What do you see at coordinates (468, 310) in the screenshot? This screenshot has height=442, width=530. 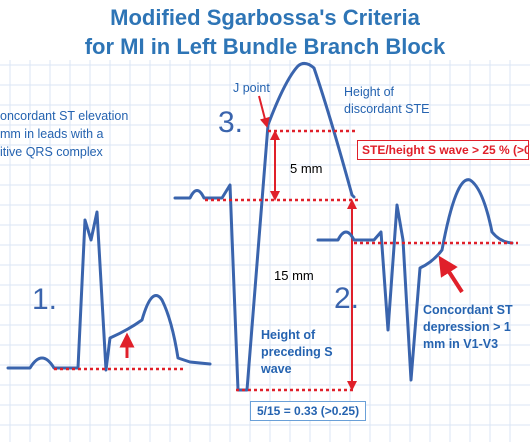 I see `criterion-2-text-line-1: Concordant ST` at bounding box center [468, 310].